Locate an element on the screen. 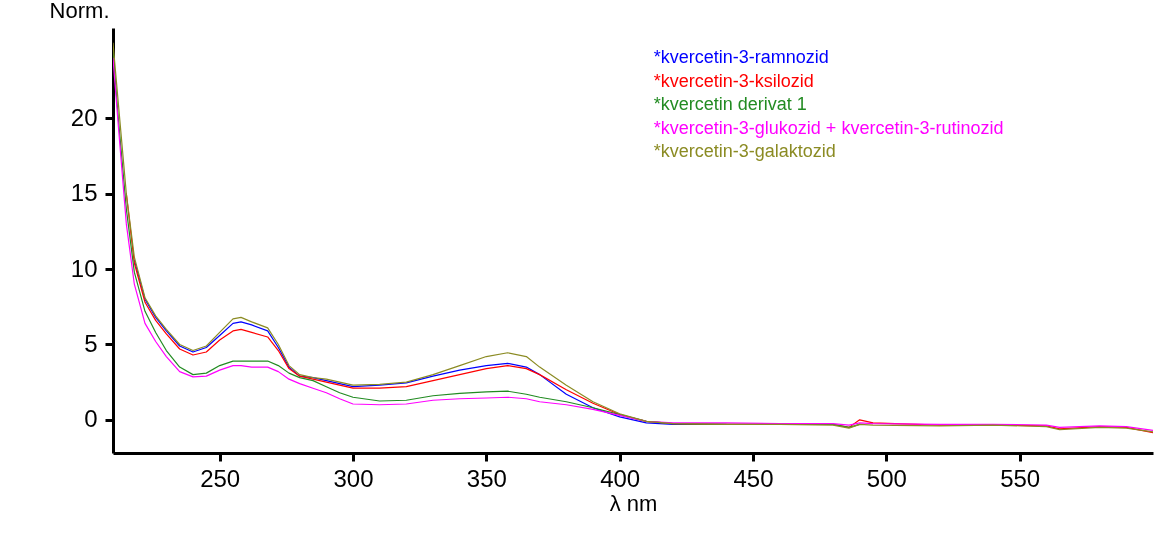  y-tick-label: 15 is located at coordinates (84, 193).